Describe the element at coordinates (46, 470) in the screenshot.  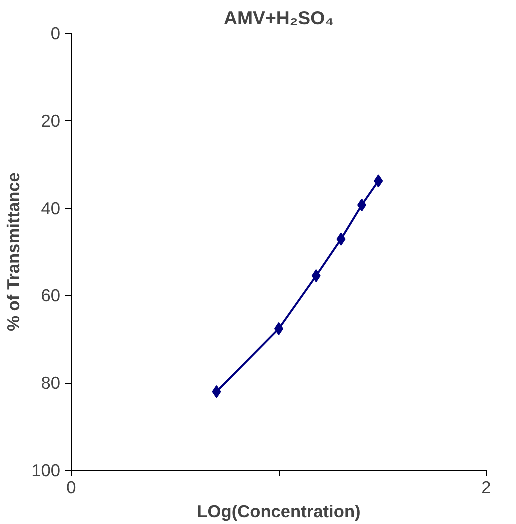
I see `y-tick-label: 100` at that location.